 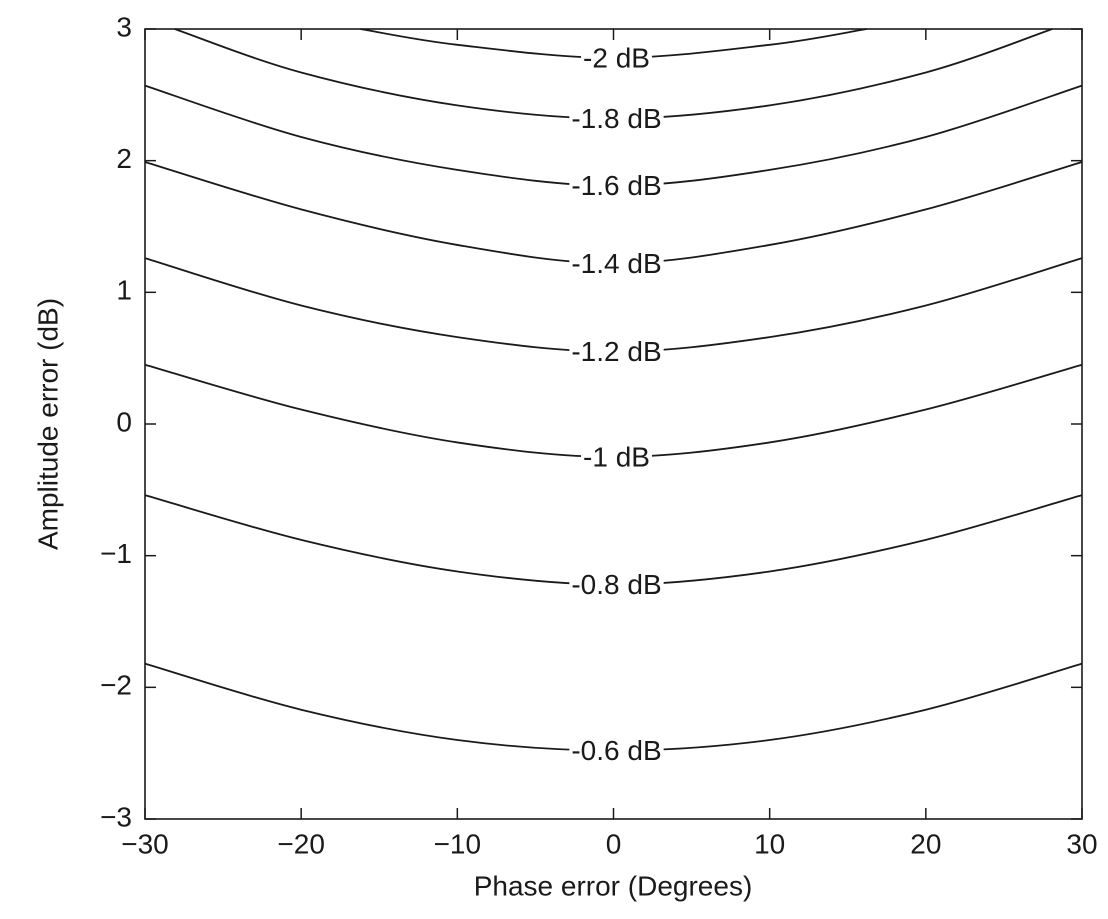 What do you see at coordinates (124, 421) in the screenshot?
I see `y-tick-label: 0` at bounding box center [124, 421].